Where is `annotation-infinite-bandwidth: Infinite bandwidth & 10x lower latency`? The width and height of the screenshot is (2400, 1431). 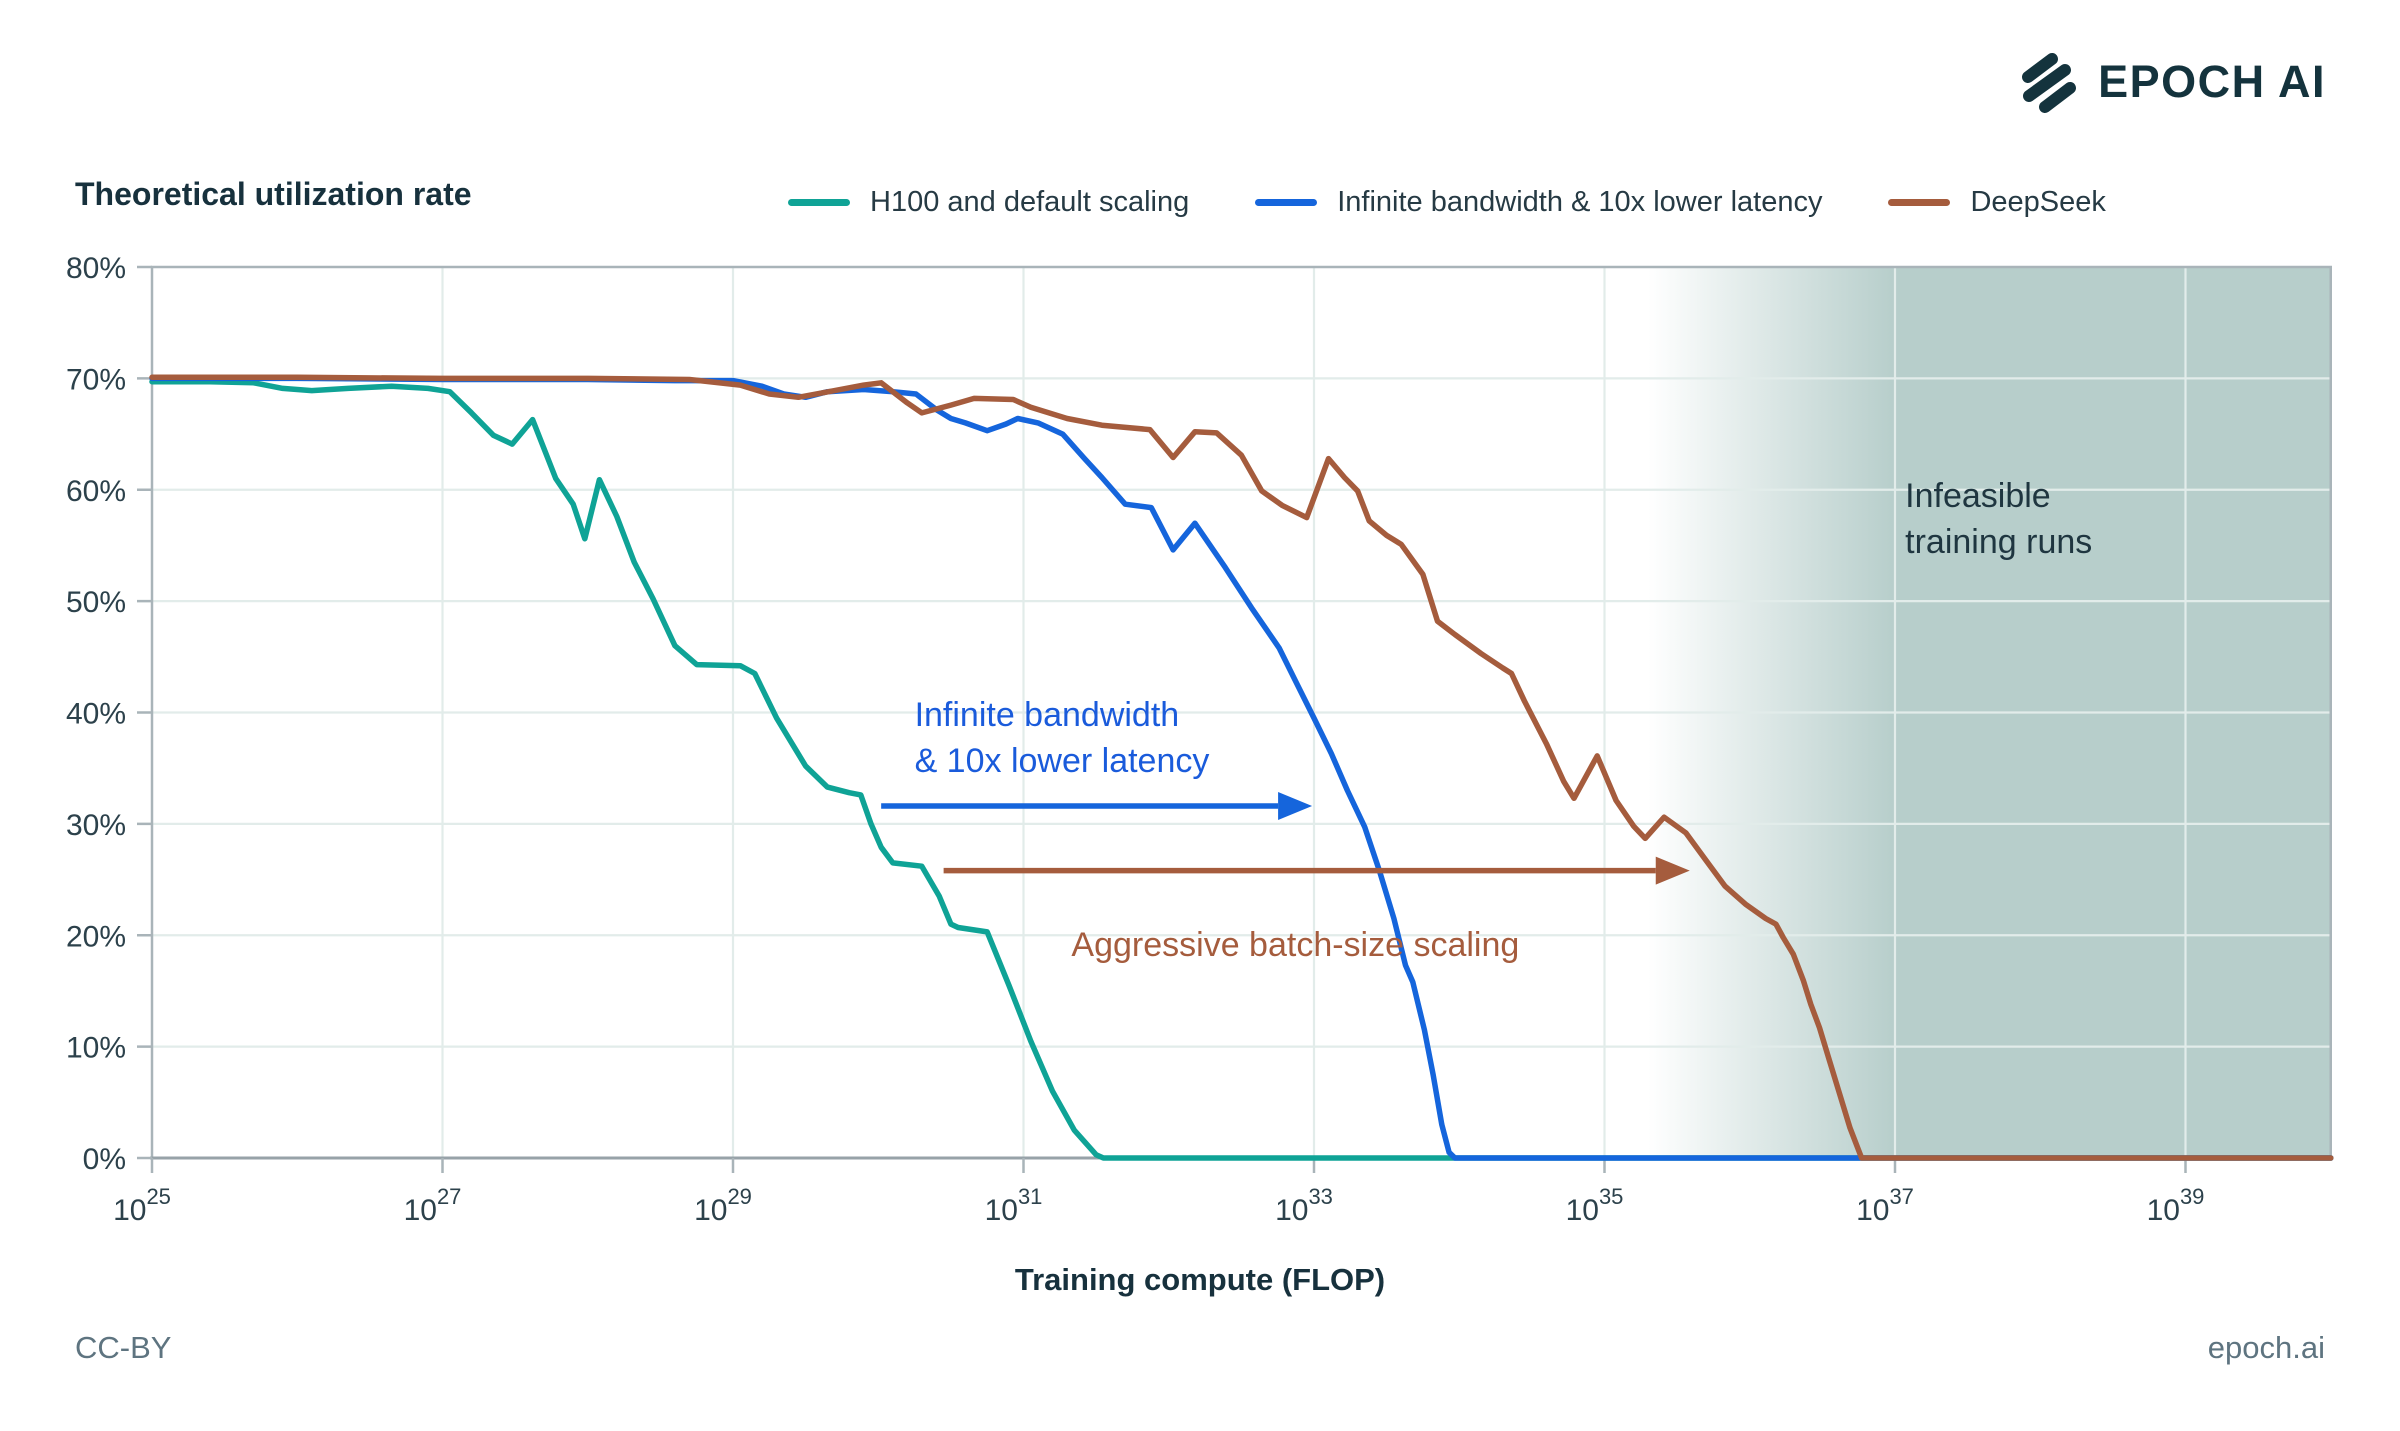 annotation-infinite-bandwidth: Infinite bandwidth & 10x lower latency is located at coordinates (1062, 738).